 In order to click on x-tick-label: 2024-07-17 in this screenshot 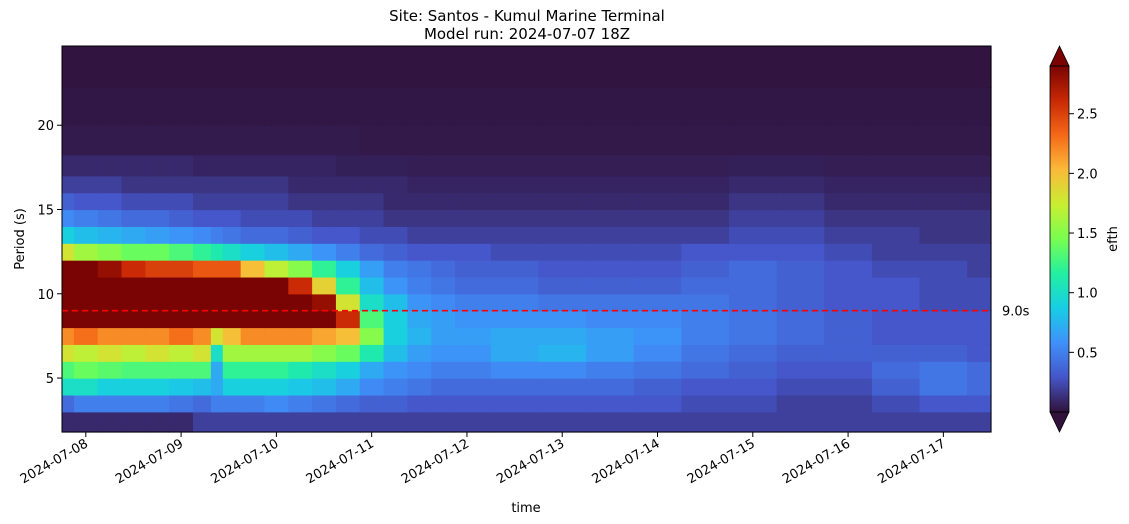, I will do `click(911, 461)`.